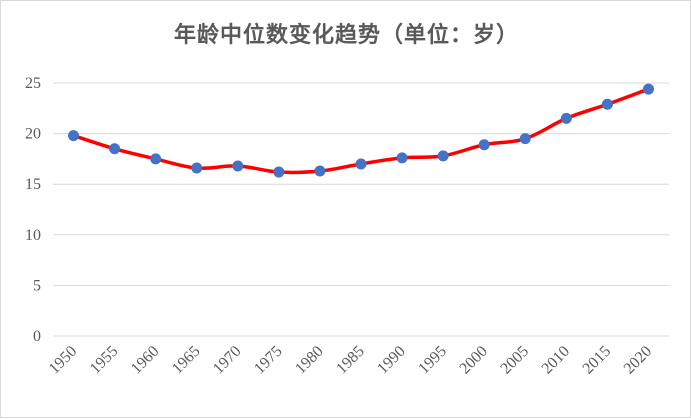 The width and height of the screenshot is (691, 419). I want to click on x-tick-label: 1965, so click(186, 360).